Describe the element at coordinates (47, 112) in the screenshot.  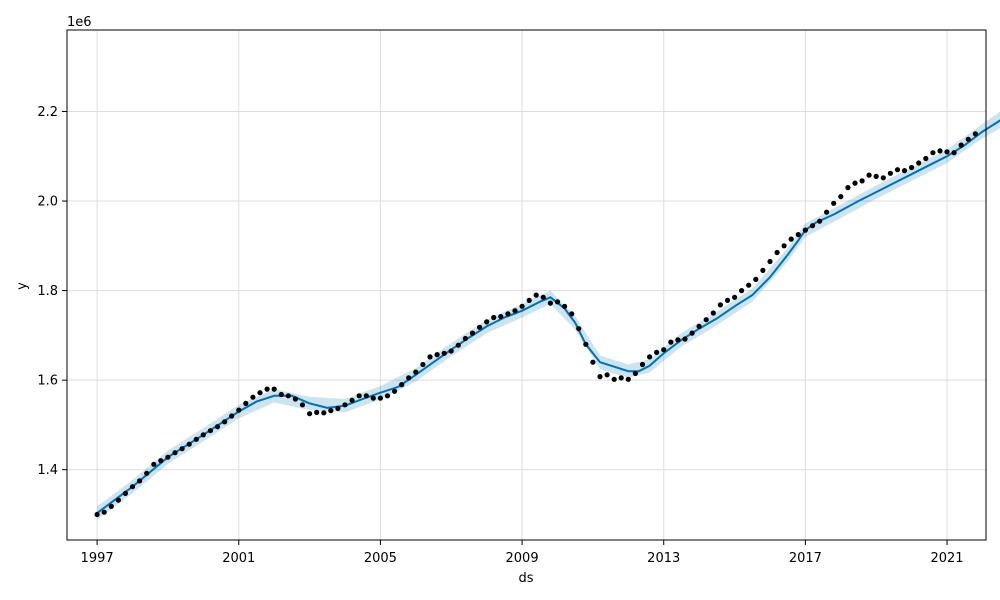
I see `y-tick-label: 2.2` at that location.